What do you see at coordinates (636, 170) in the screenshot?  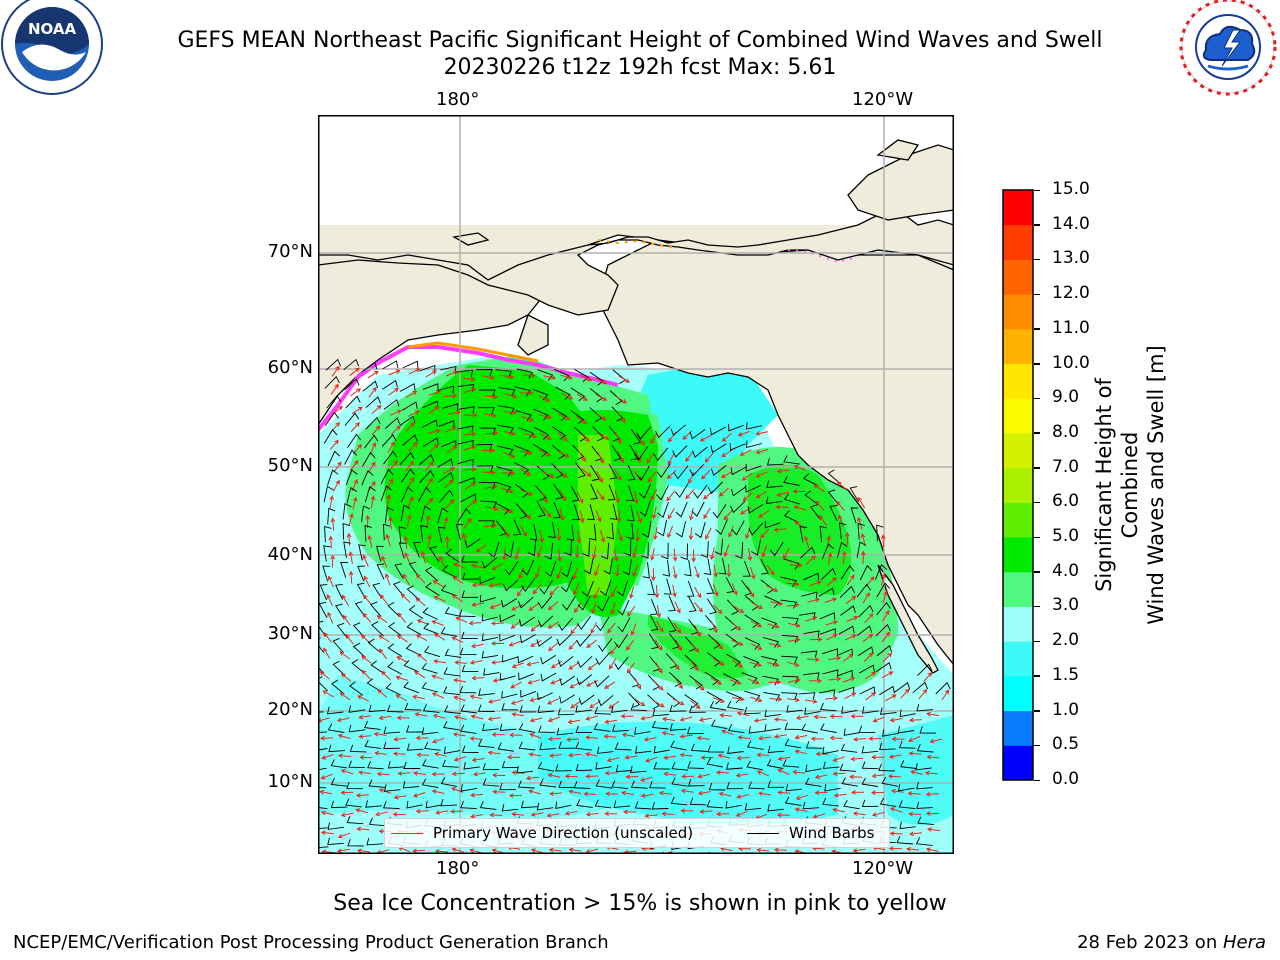 I see `arctic-ocean` at bounding box center [636, 170].